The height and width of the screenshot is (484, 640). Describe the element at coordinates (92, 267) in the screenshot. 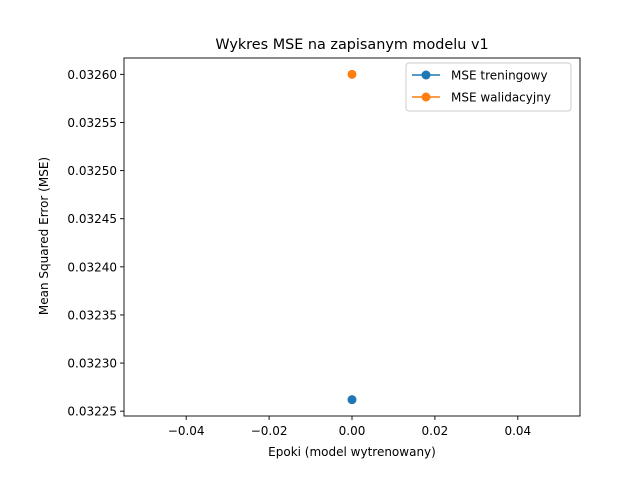

I see `y-tick-label: 0.03240` at that location.